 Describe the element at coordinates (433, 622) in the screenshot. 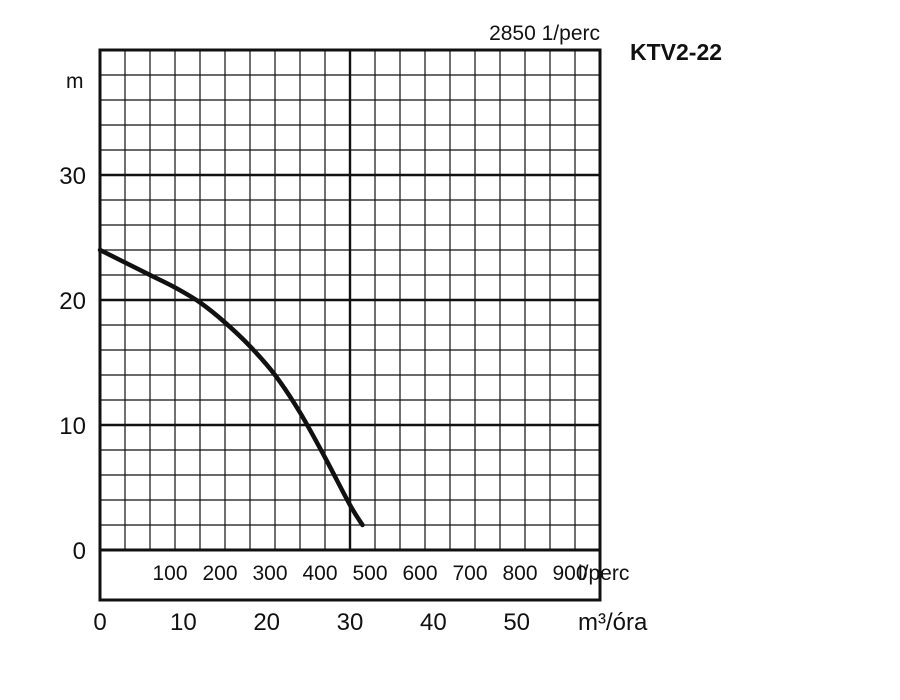

I see `x-primary-tick-label: 40` at that location.